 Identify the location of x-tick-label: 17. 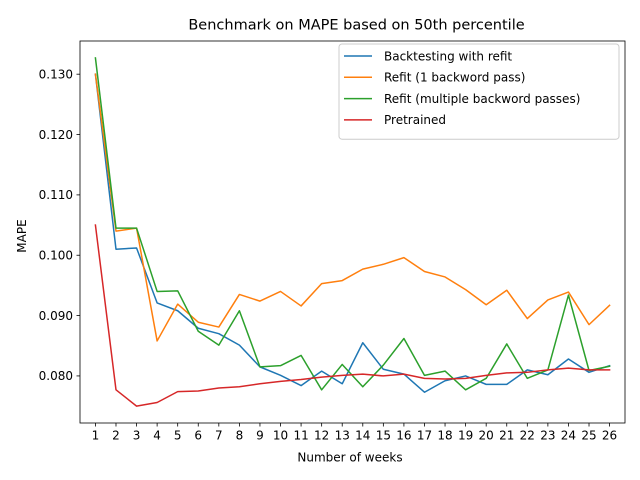
(424, 436).